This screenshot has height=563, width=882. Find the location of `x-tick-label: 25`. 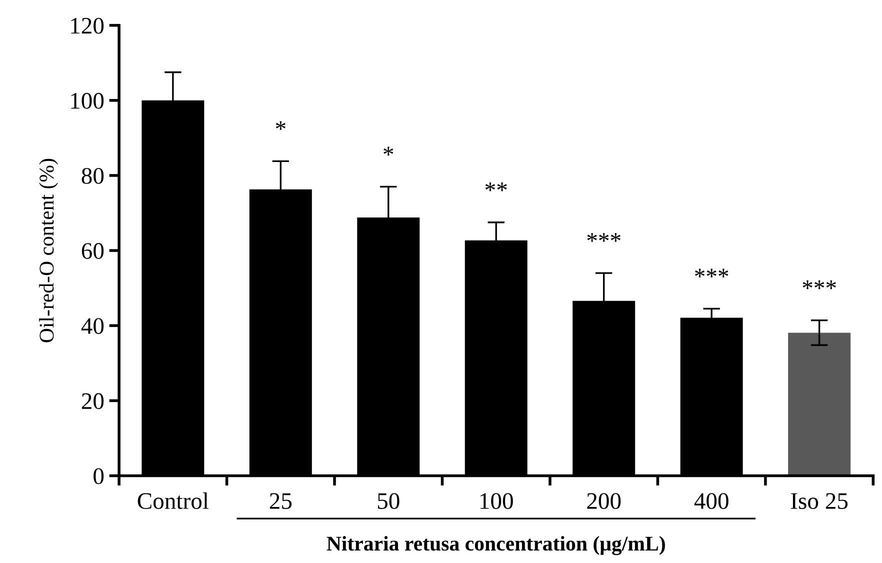

x-tick-label: 25 is located at coordinates (281, 501).